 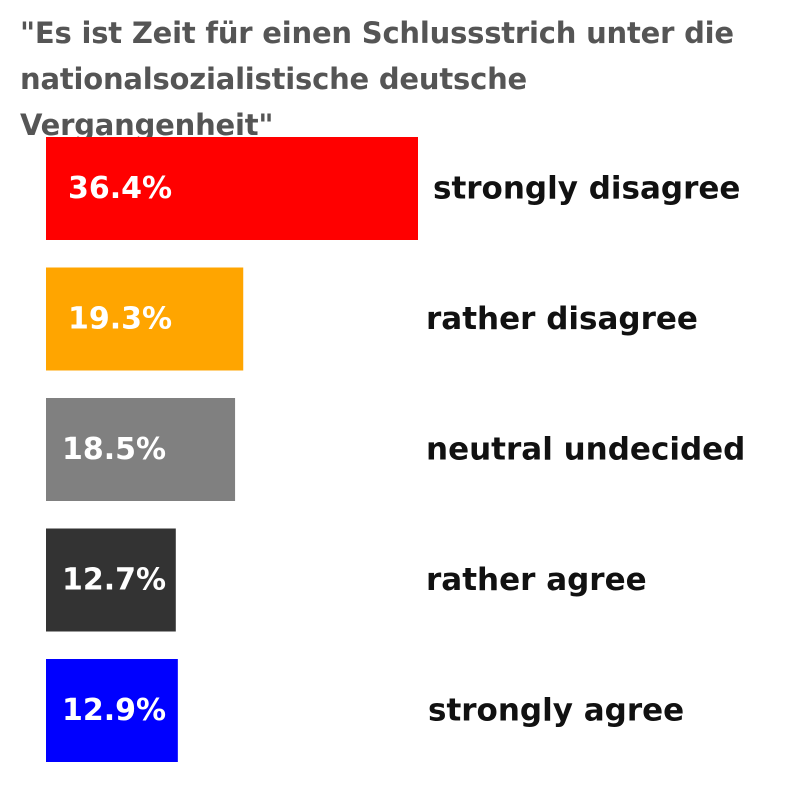 I want to click on category-label-strongly-agree: strongly agree, so click(x=556, y=711).